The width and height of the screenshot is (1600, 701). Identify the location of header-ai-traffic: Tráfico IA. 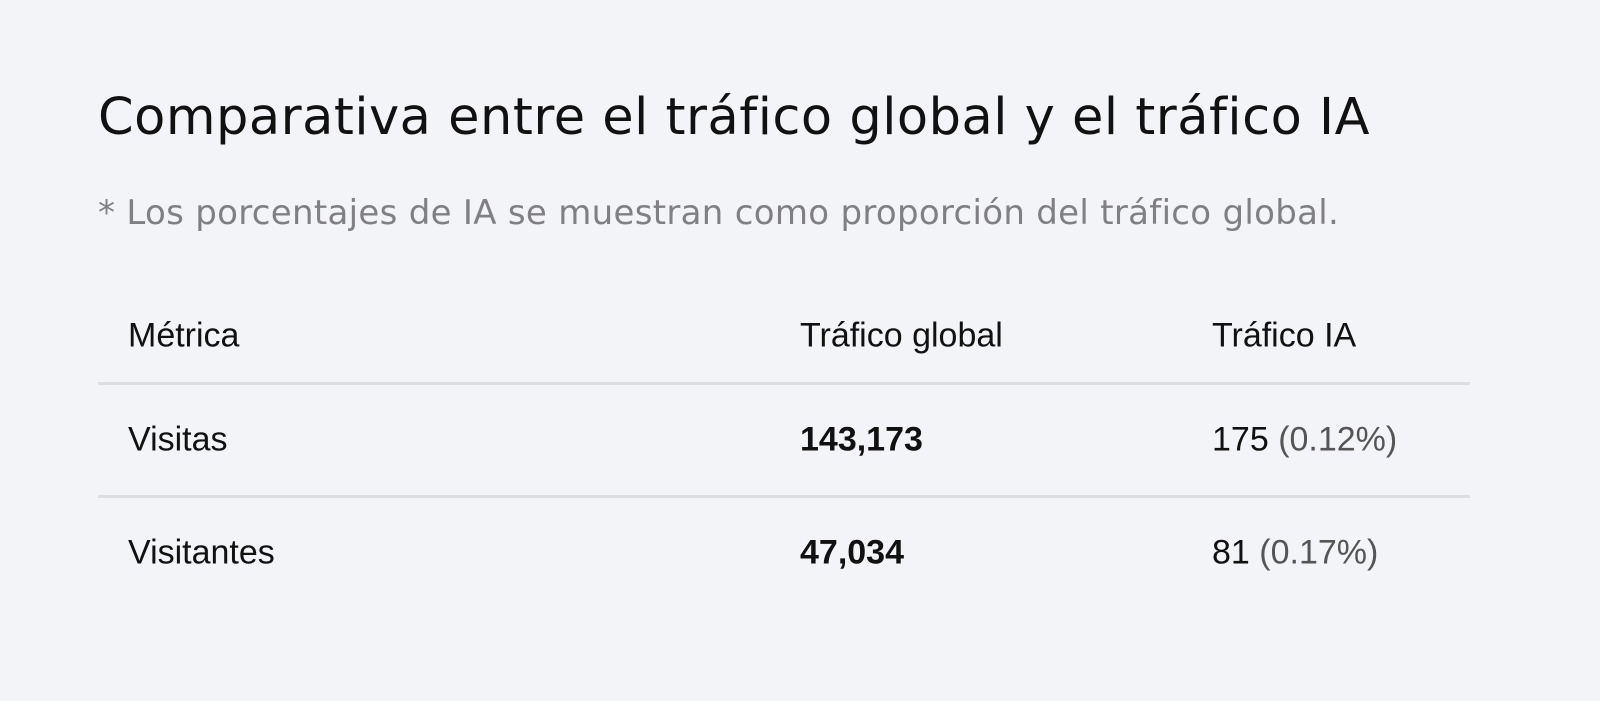
(1284, 335).